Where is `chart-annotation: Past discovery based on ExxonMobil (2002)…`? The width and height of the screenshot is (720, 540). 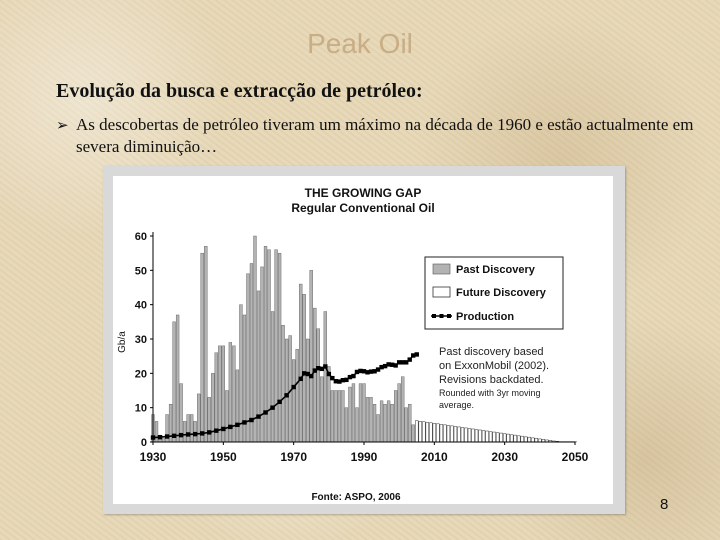
chart-annotation: Past discovery based on ExxonMobil (2002)… is located at coordinates (494, 378).